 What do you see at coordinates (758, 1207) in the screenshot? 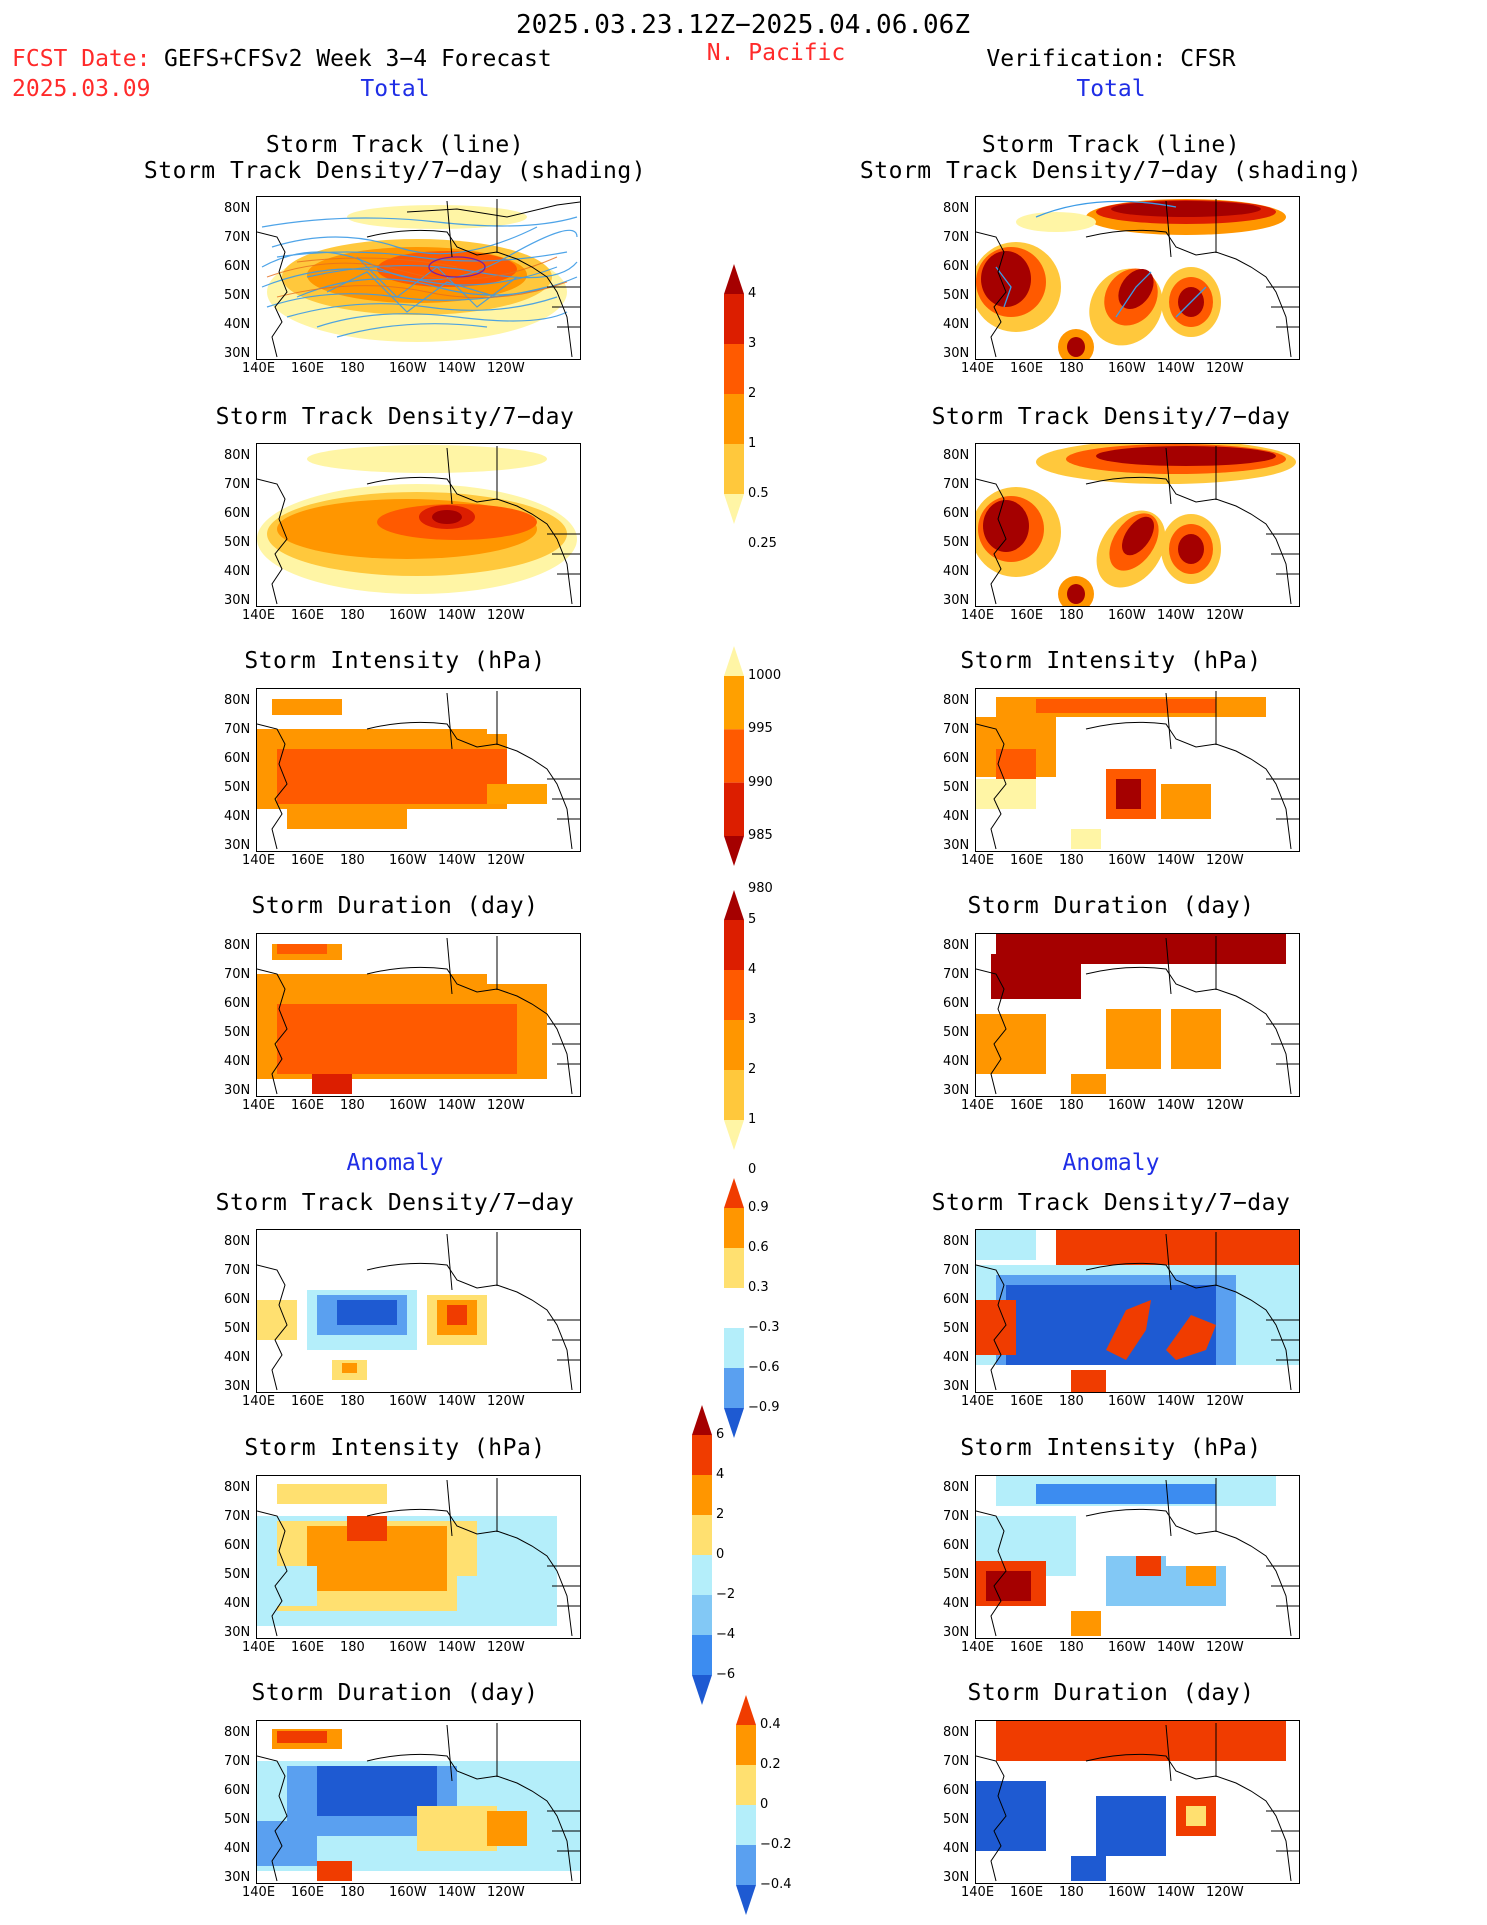
I see `colorbar-tick-label: 0.9` at bounding box center [758, 1207].